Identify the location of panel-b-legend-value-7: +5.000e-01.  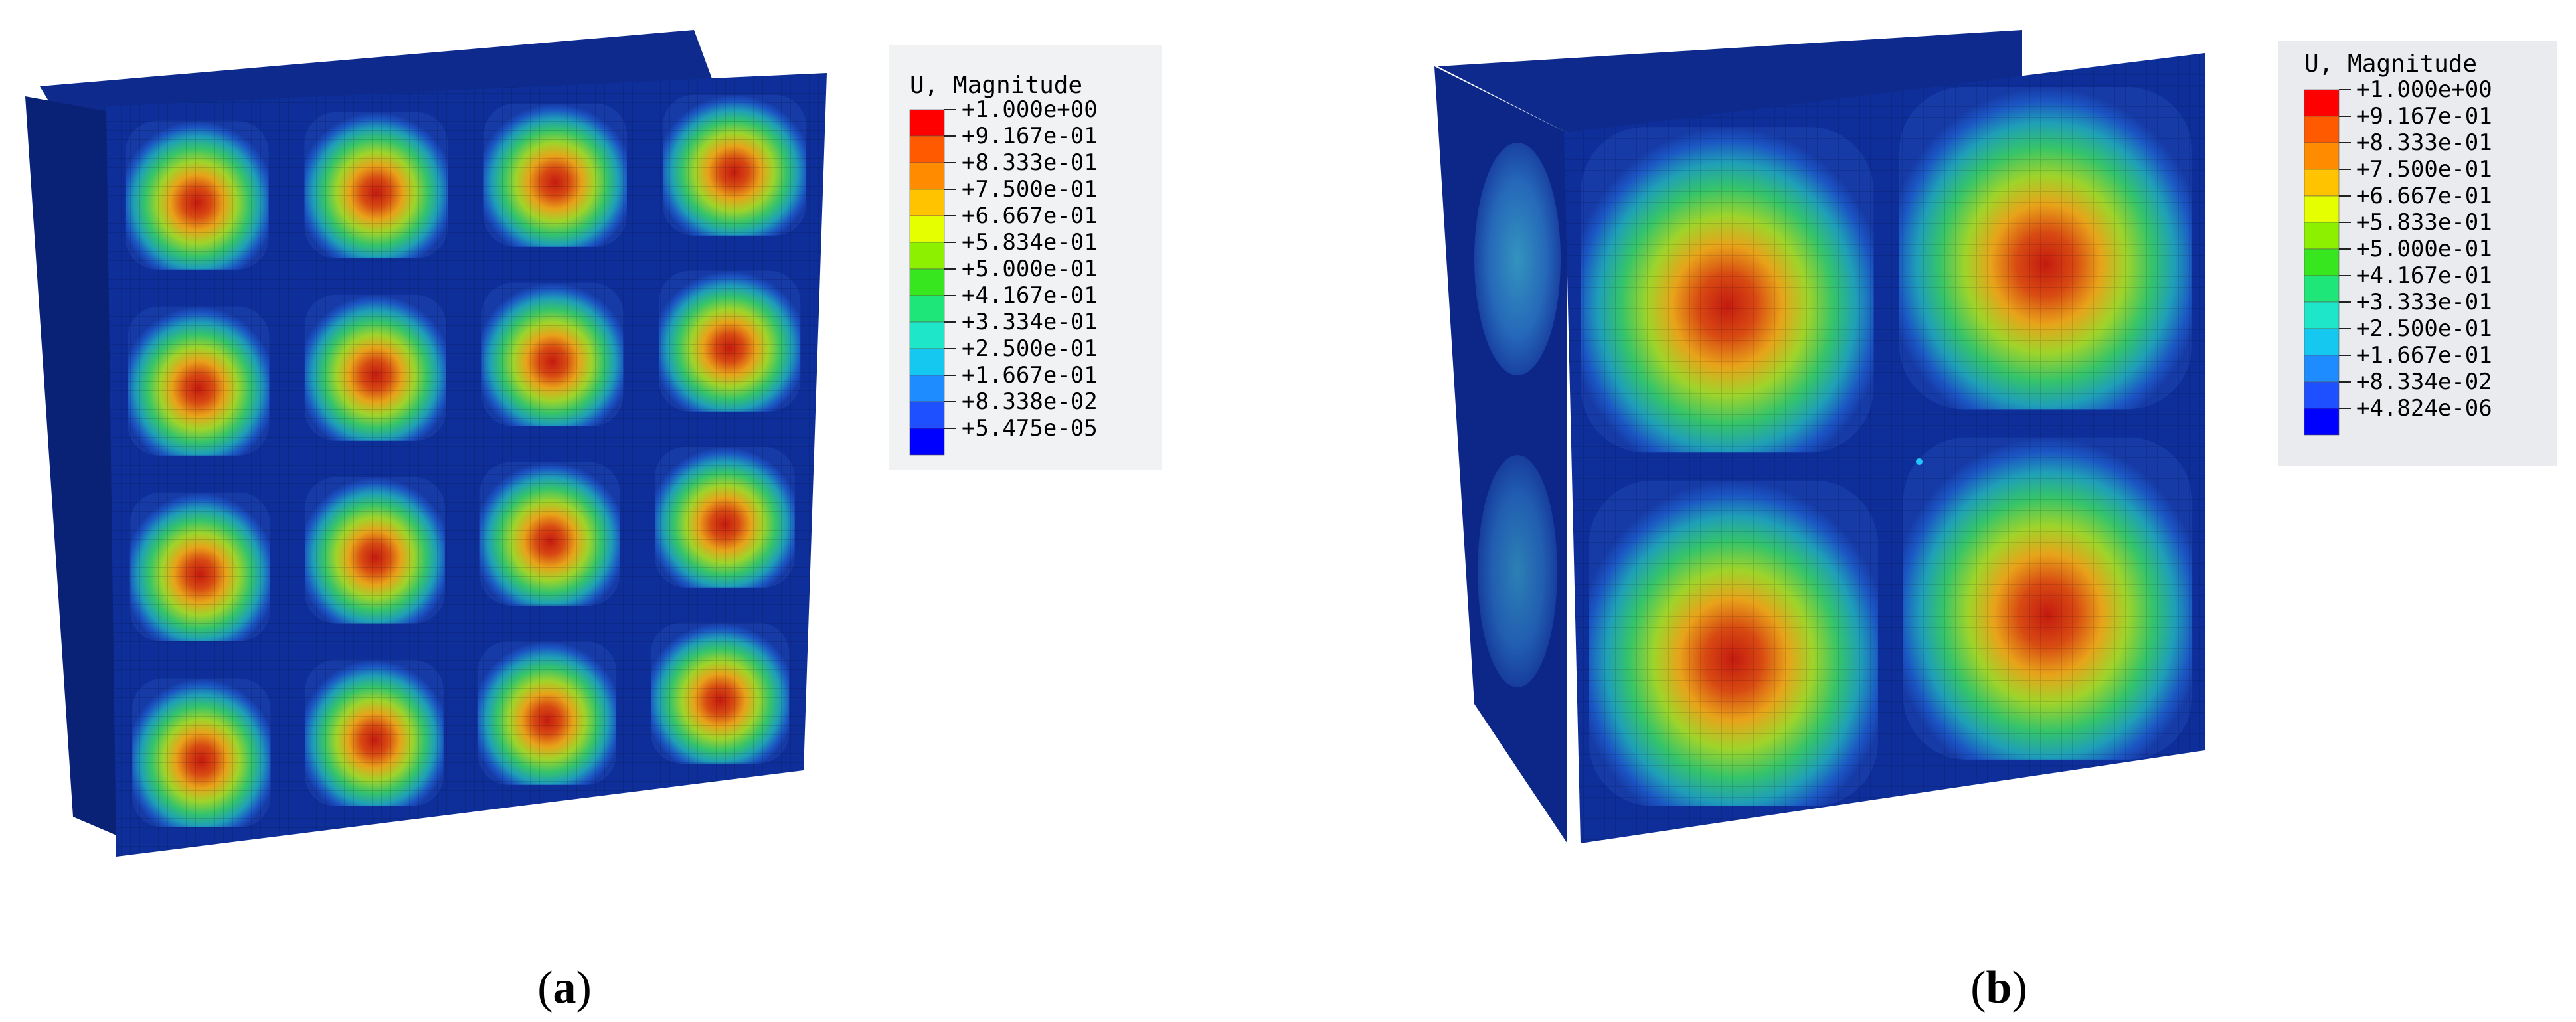
(2424, 249).